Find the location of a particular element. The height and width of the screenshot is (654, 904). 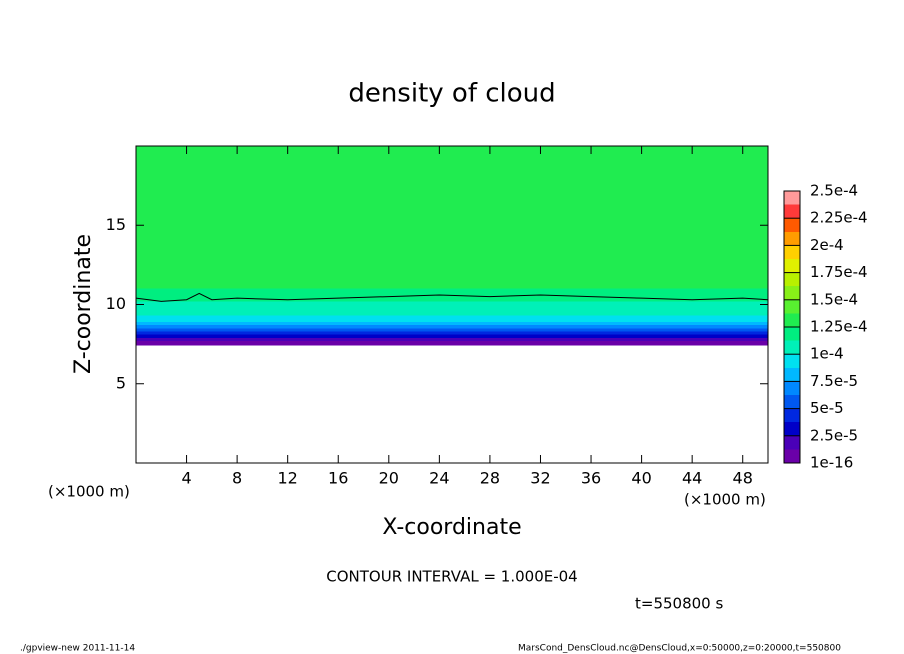

x-tick-label: 28 is located at coordinates (490, 478).